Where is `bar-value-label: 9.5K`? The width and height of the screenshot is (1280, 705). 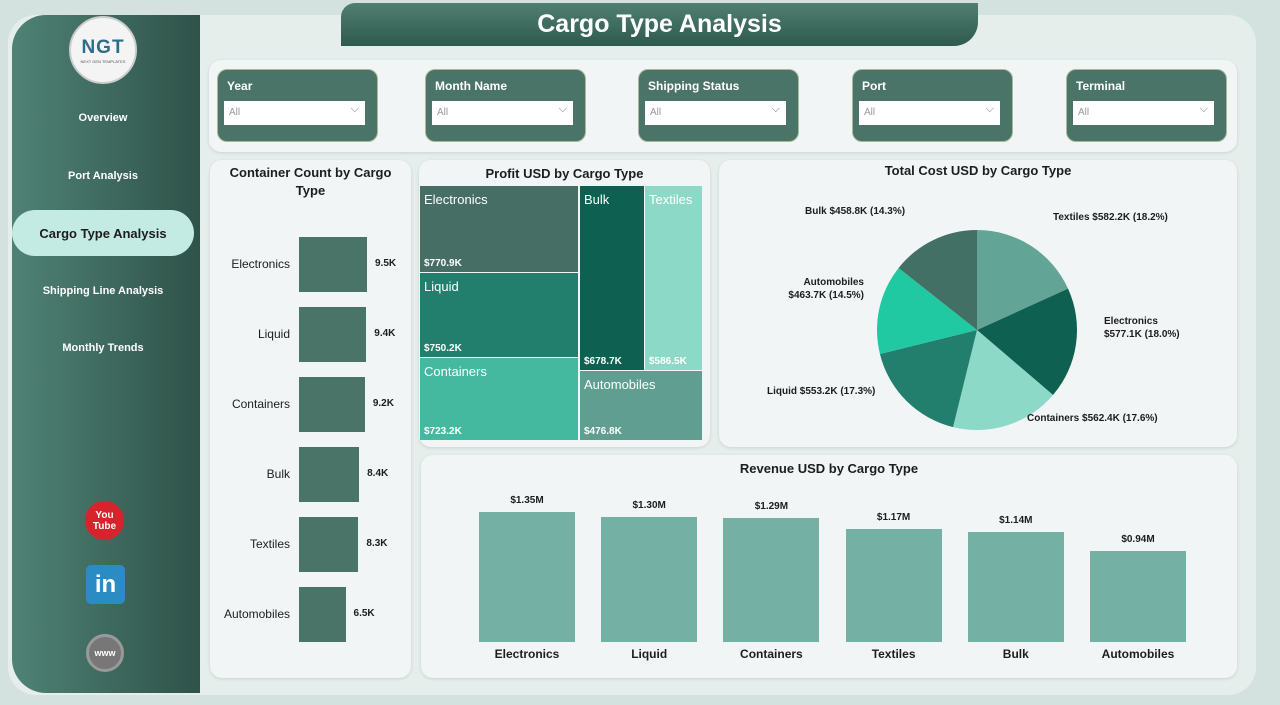
bar-value-label: 9.5K is located at coordinates (386, 263).